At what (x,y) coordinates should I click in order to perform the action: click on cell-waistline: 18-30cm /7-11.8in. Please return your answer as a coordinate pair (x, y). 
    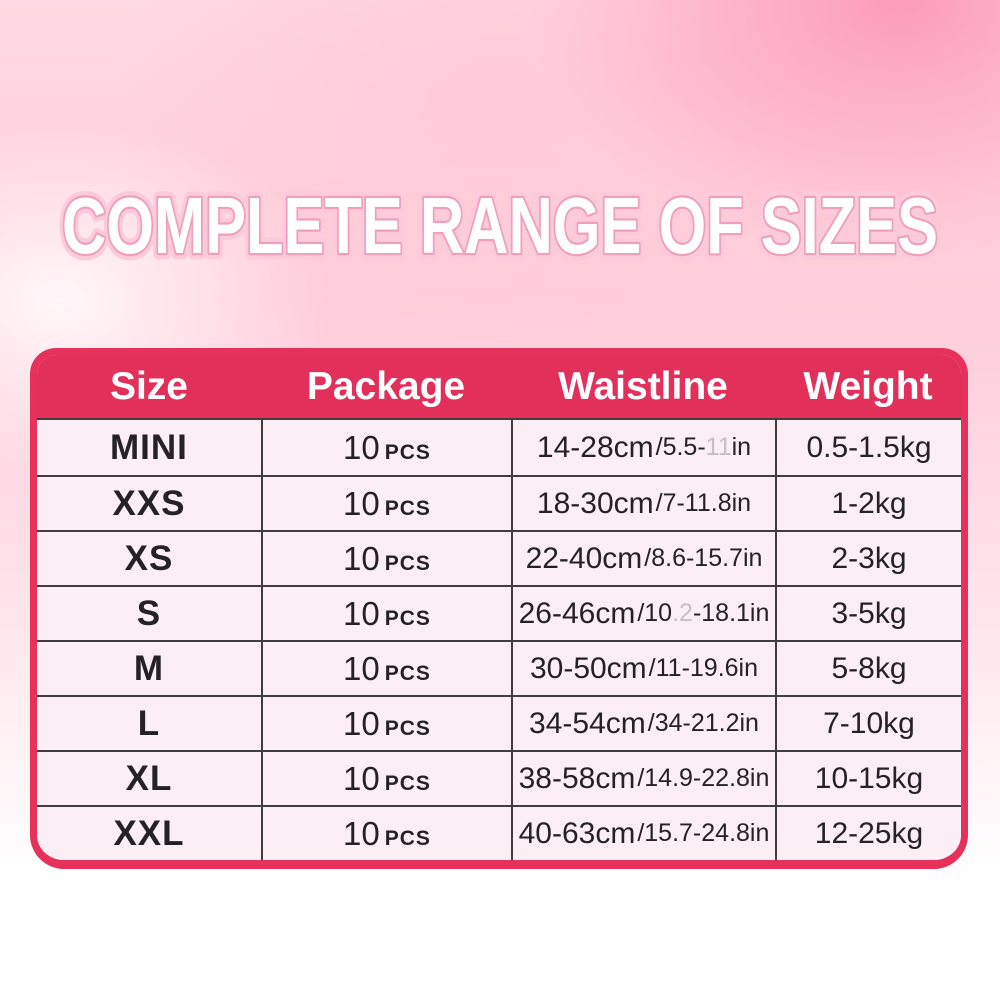
    Looking at the image, I should click on (643, 503).